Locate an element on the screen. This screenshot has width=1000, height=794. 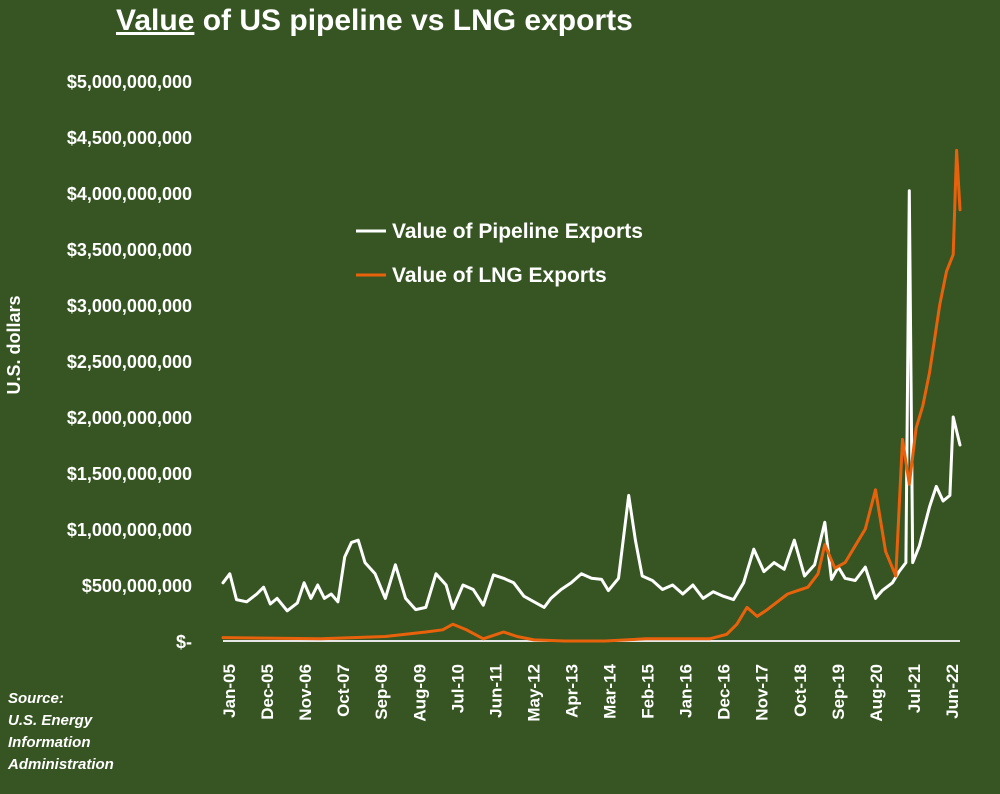
x-tick-label: Aug-09 is located at coordinates (419, 693).